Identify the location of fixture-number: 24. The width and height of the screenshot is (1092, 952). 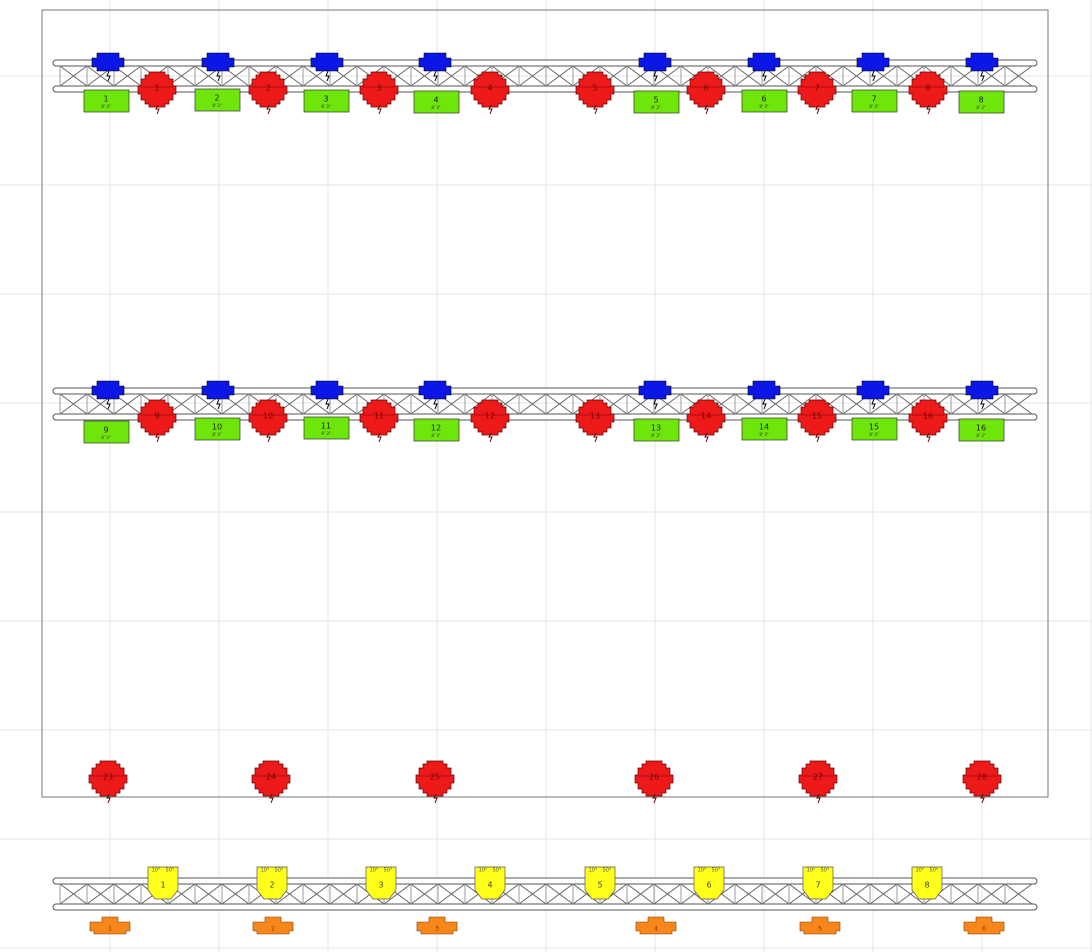
(271, 777).